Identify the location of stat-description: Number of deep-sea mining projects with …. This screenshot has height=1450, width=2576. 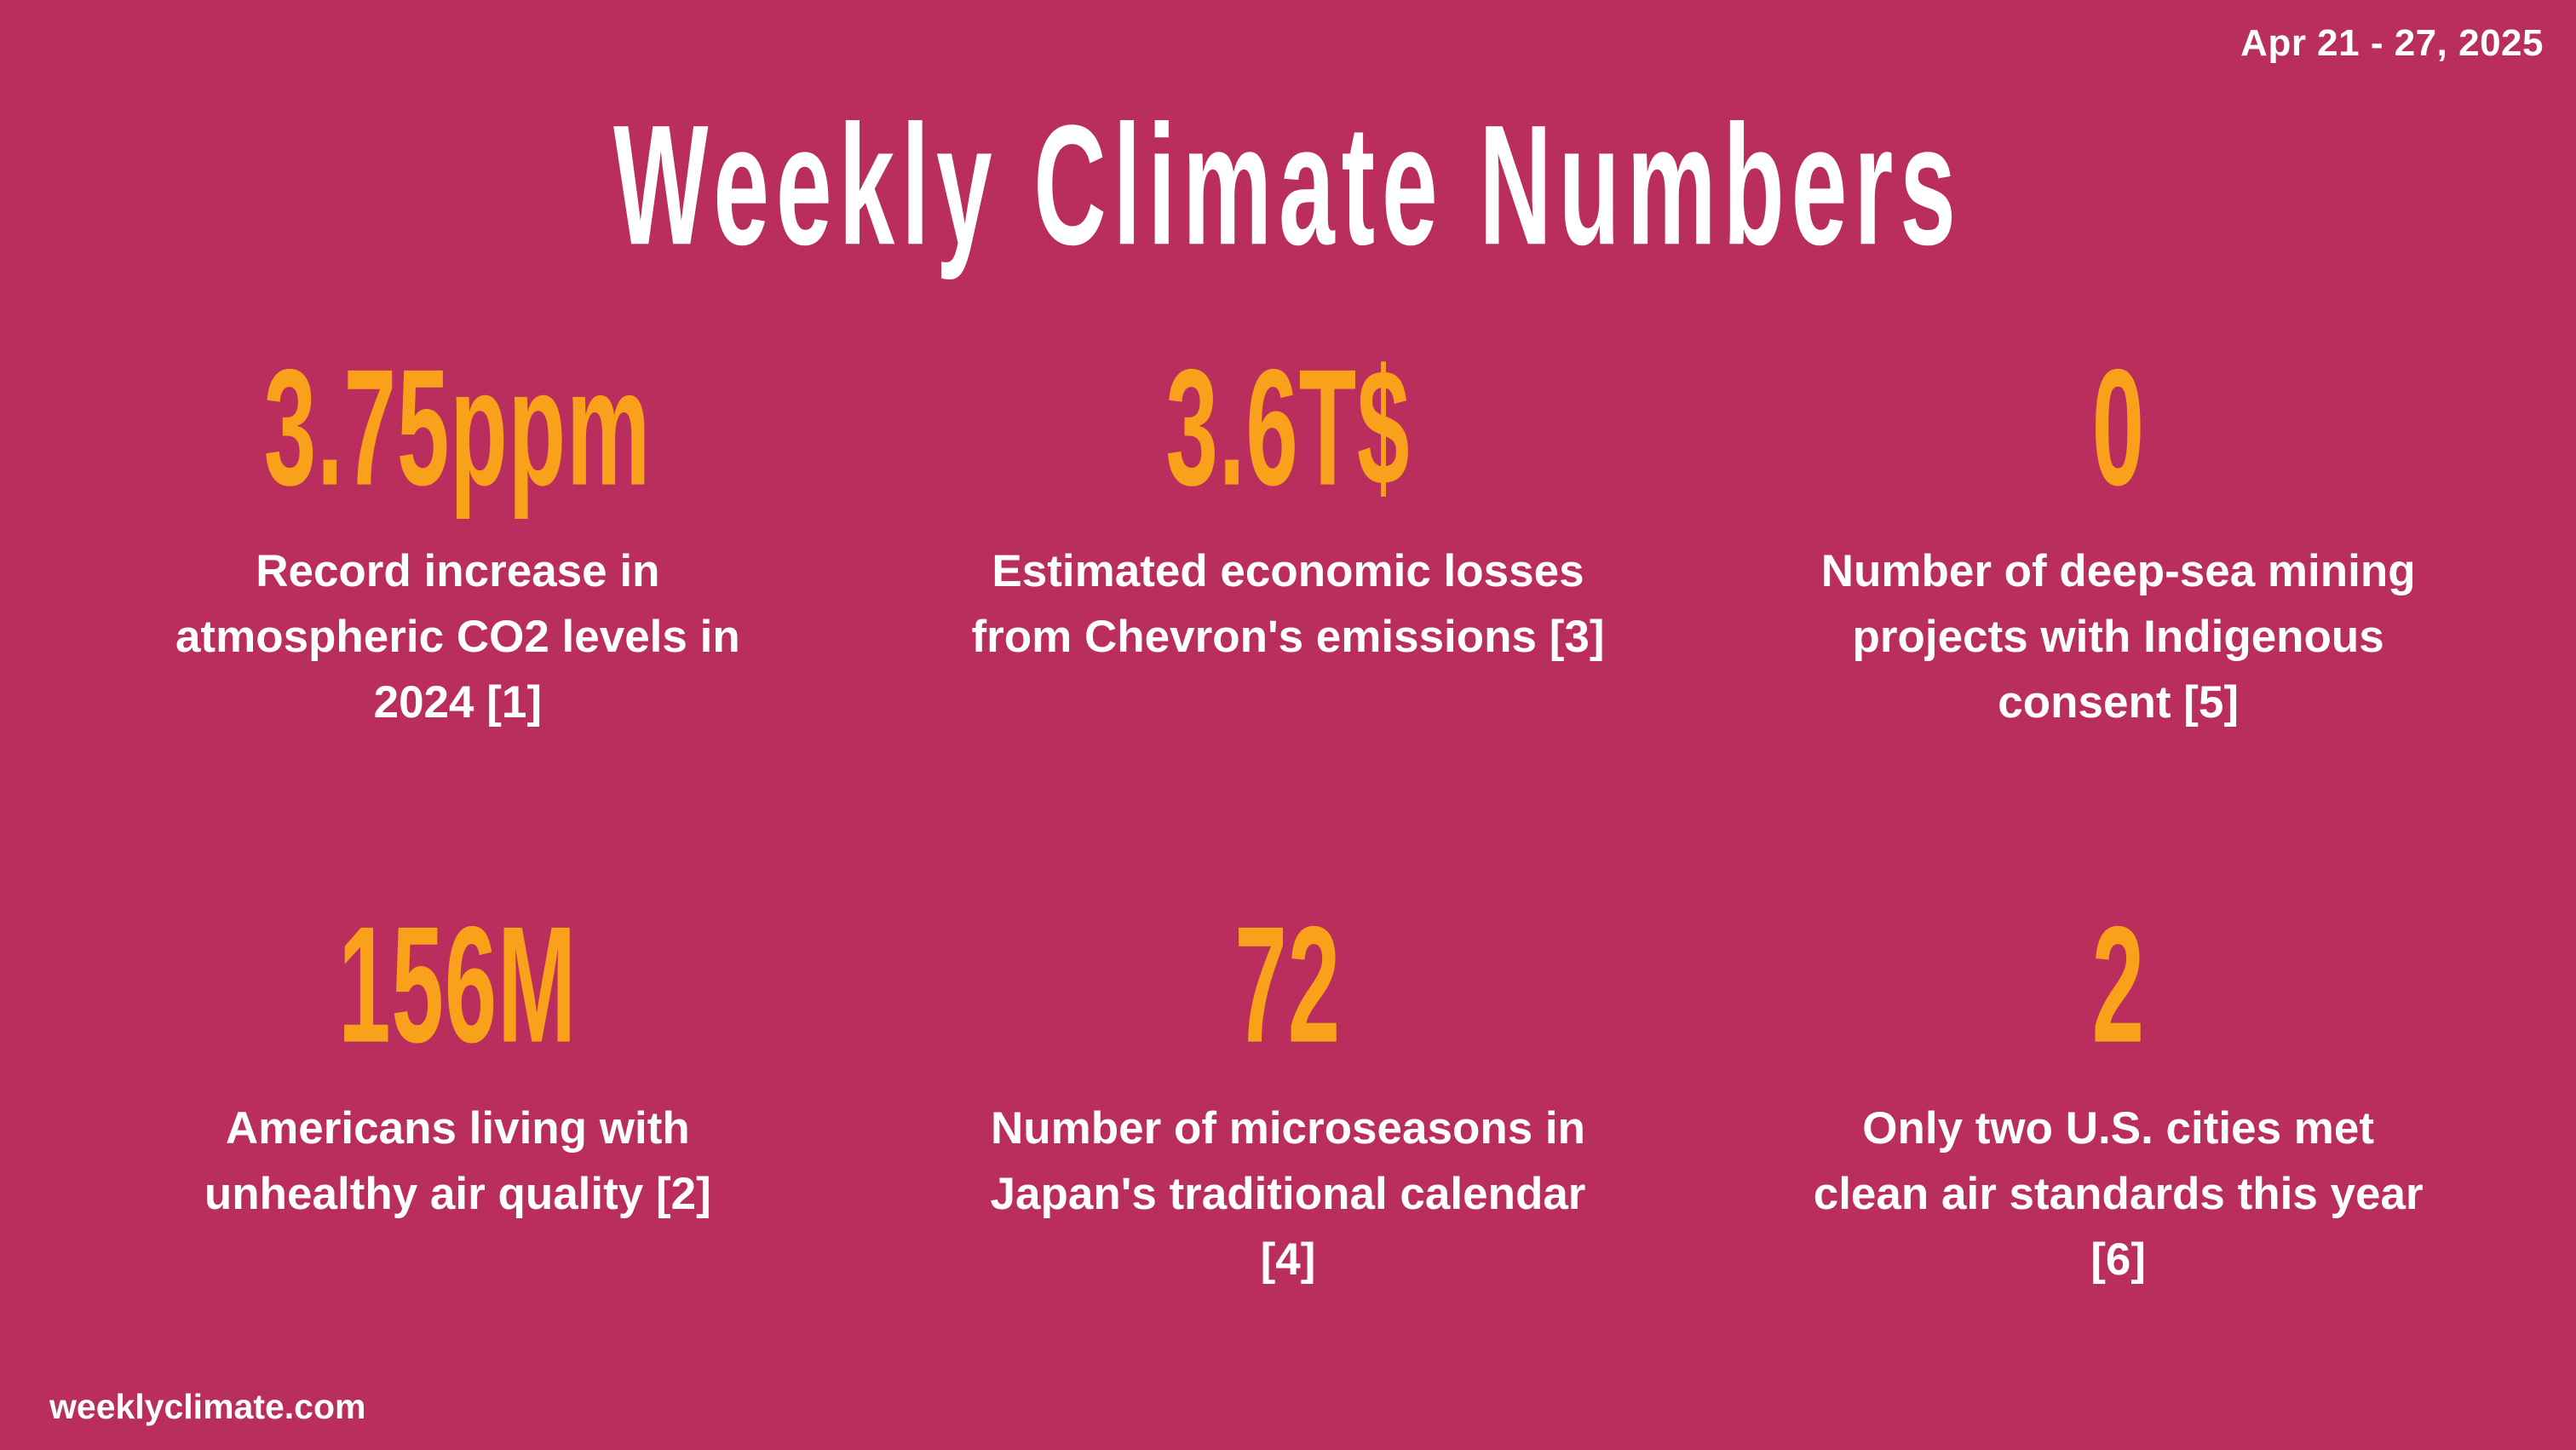
(2118, 637).